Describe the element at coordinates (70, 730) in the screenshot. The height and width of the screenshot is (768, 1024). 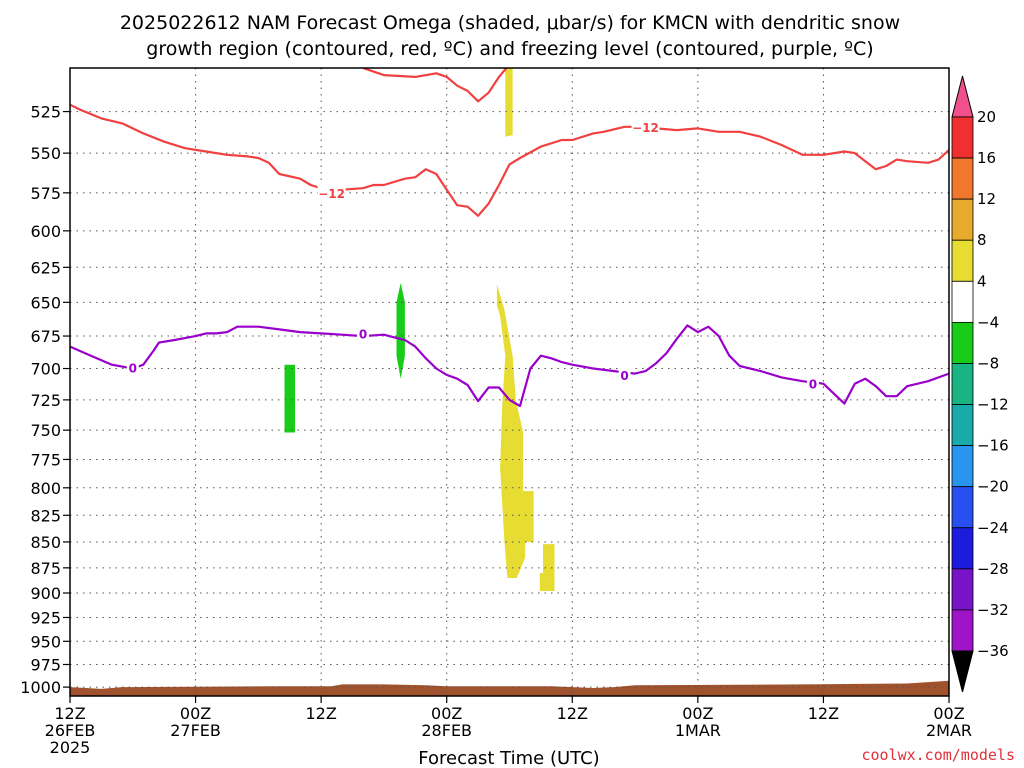
I see `x-tick-label-0-1: 26FEB` at that location.